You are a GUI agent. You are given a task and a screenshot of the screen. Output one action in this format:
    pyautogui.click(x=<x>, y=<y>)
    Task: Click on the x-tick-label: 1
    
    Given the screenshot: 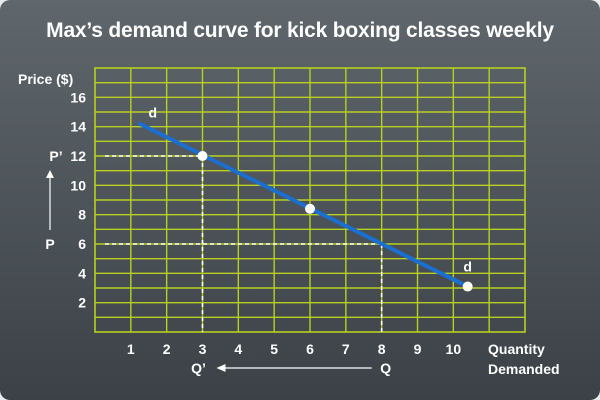 What is the action you would take?
    pyautogui.click(x=131, y=349)
    